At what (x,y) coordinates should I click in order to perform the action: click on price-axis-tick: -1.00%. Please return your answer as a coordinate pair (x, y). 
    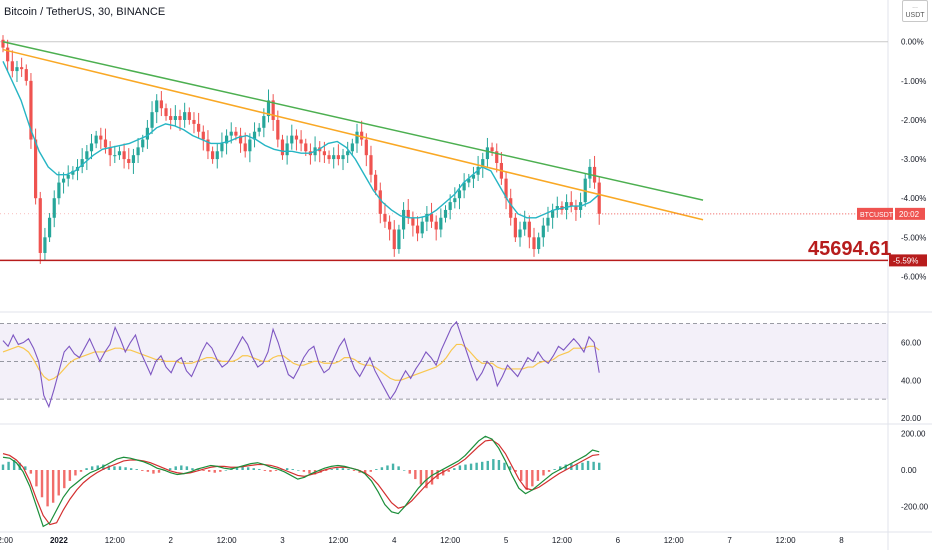
    Looking at the image, I should click on (913, 81).